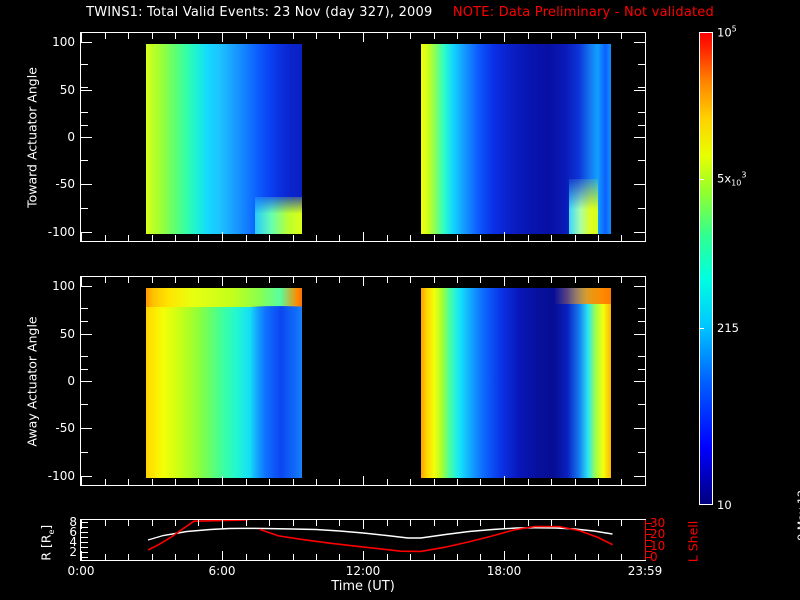 This screenshot has width=800, height=600. What do you see at coordinates (32, 381) in the screenshot?
I see `panel2-axis-title: Away Actuator Angle` at bounding box center [32, 381].